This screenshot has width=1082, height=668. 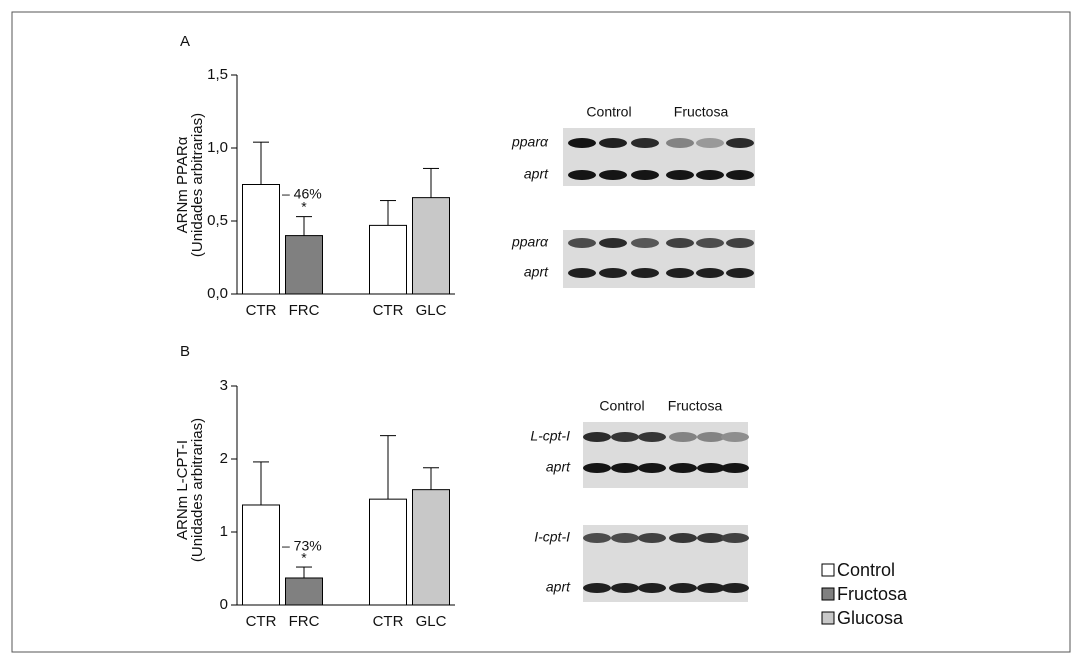 I want to click on legend-label: Glucosa, so click(x=870, y=618).